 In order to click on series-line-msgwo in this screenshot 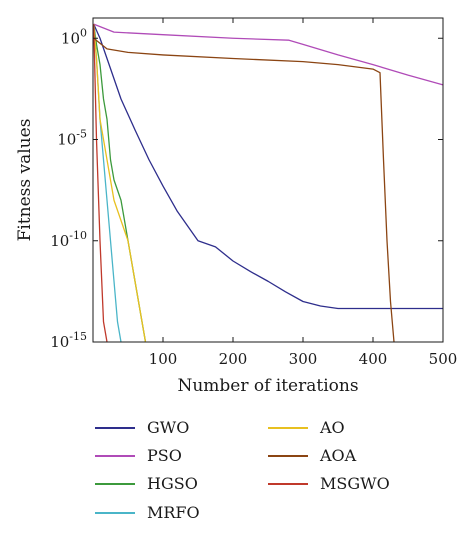, I will do `click(100, 183)`.